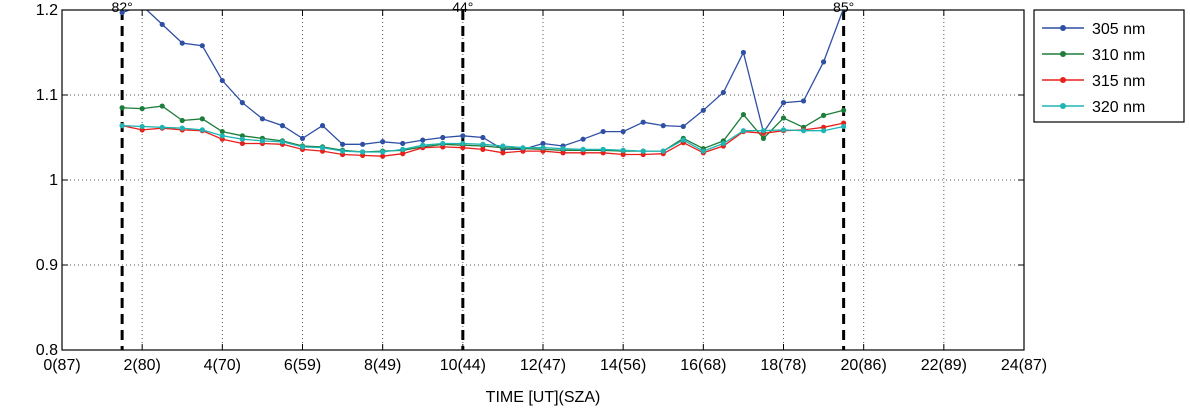  What do you see at coordinates (47, 10) in the screenshot?
I see `y-tick-label: 1.2` at bounding box center [47, 10].